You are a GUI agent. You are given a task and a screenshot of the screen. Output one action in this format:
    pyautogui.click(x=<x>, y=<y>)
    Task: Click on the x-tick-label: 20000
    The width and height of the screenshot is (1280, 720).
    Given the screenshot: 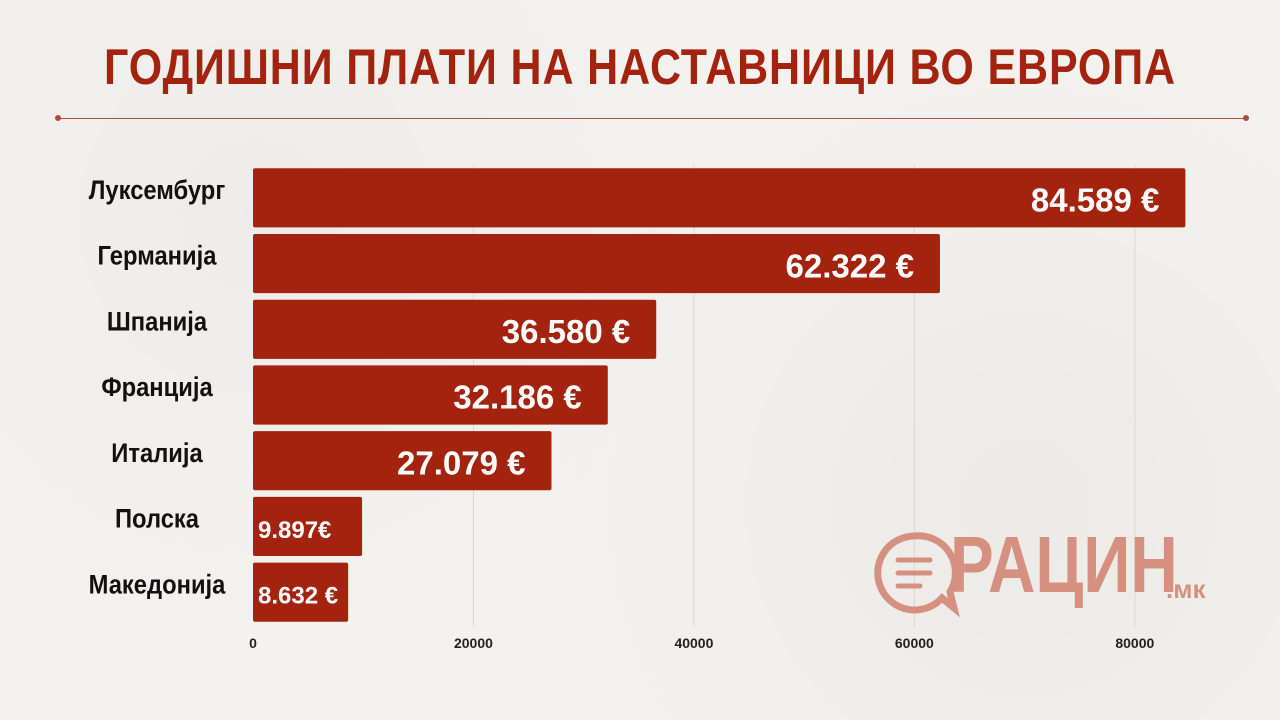 What is the action you would take?
    pyautogui.click(x=473, y=643)
    